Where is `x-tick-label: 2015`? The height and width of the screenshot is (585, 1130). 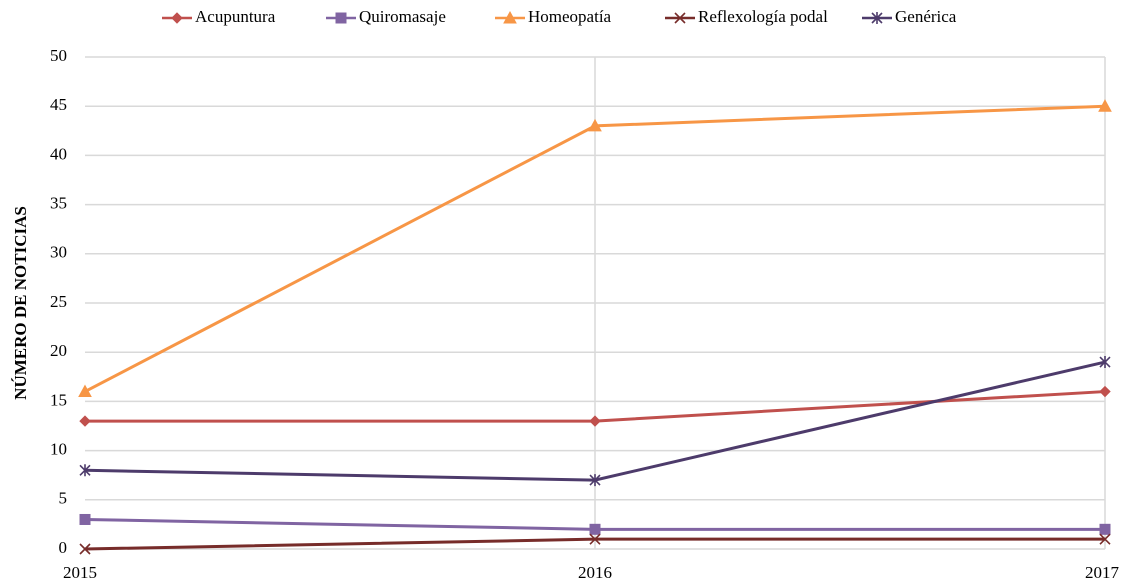
x-tick-label: 2015 is located at coordinates (80, 572).